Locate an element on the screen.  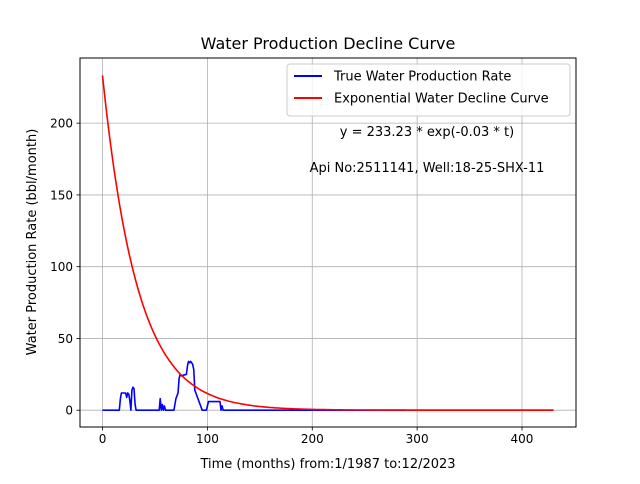
x-tick-label: 0 is located at coordinates (103, 439).